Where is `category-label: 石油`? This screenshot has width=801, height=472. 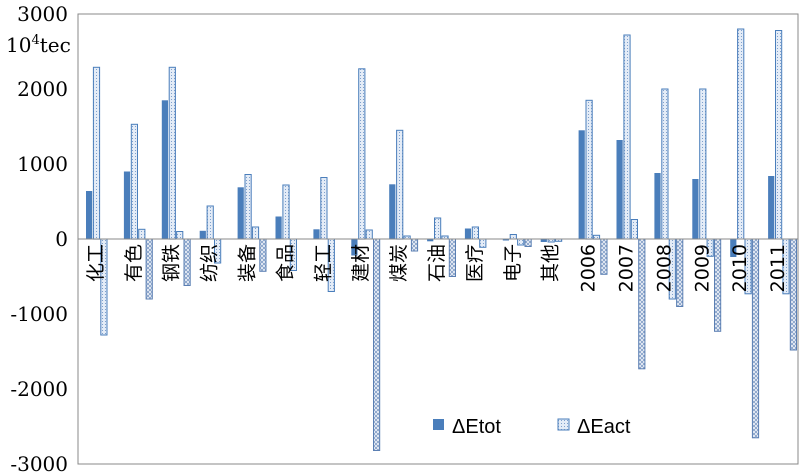 category-label: 石油 is located at coordinates (437, 263).